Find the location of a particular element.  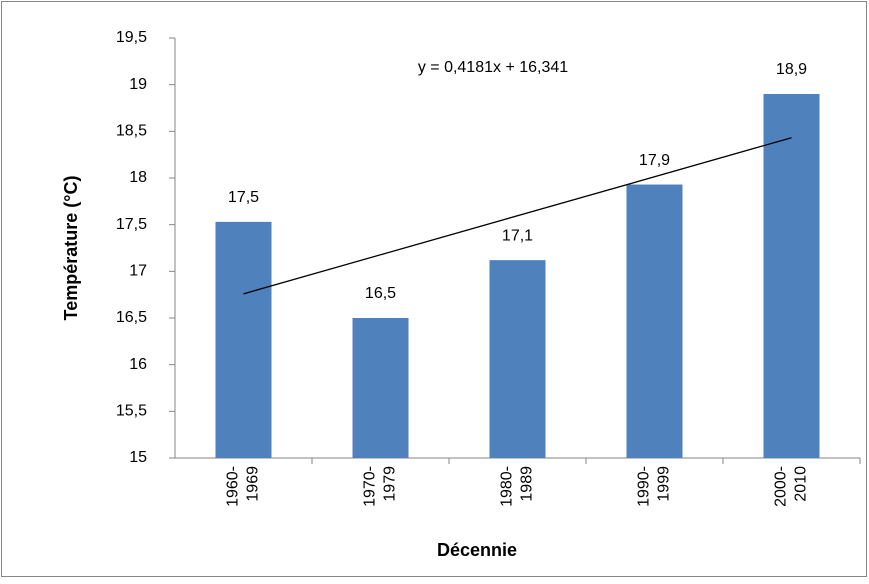

y-tick-label: 15,5 is located at coordinates (131, 411).